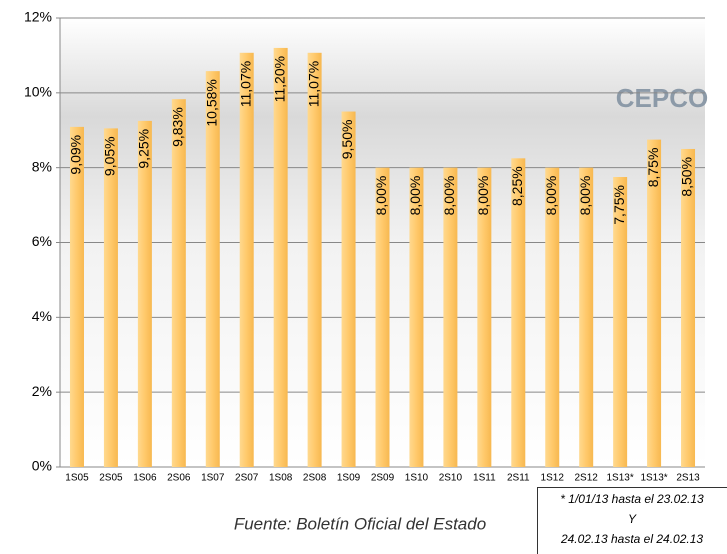 The image size is (727, 554). Describe the element at coordinates (111, 478) in the screenshot. I see `x-tick-label: 2S05` at that location.